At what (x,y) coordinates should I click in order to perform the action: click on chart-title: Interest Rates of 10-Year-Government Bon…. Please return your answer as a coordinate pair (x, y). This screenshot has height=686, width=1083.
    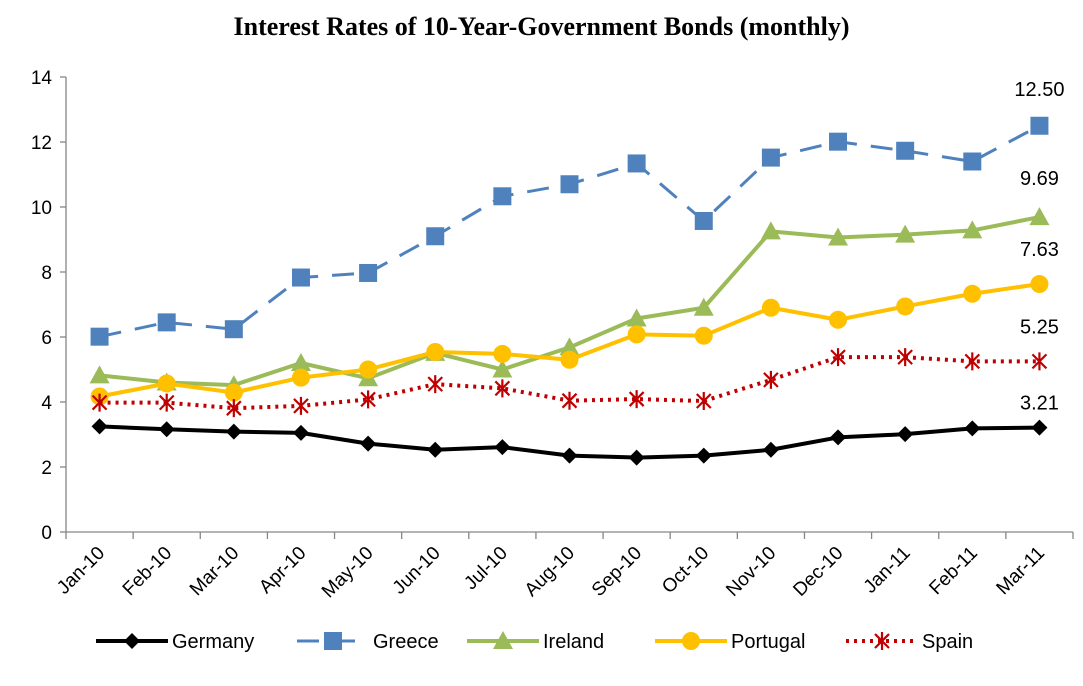
    Looking at the image, I should click on (541, 26).